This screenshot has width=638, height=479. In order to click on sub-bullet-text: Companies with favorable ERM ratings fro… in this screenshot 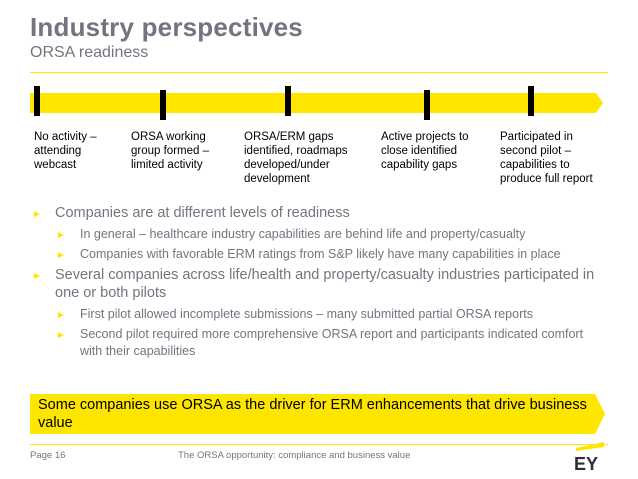, I will do `click(320, 254)`.